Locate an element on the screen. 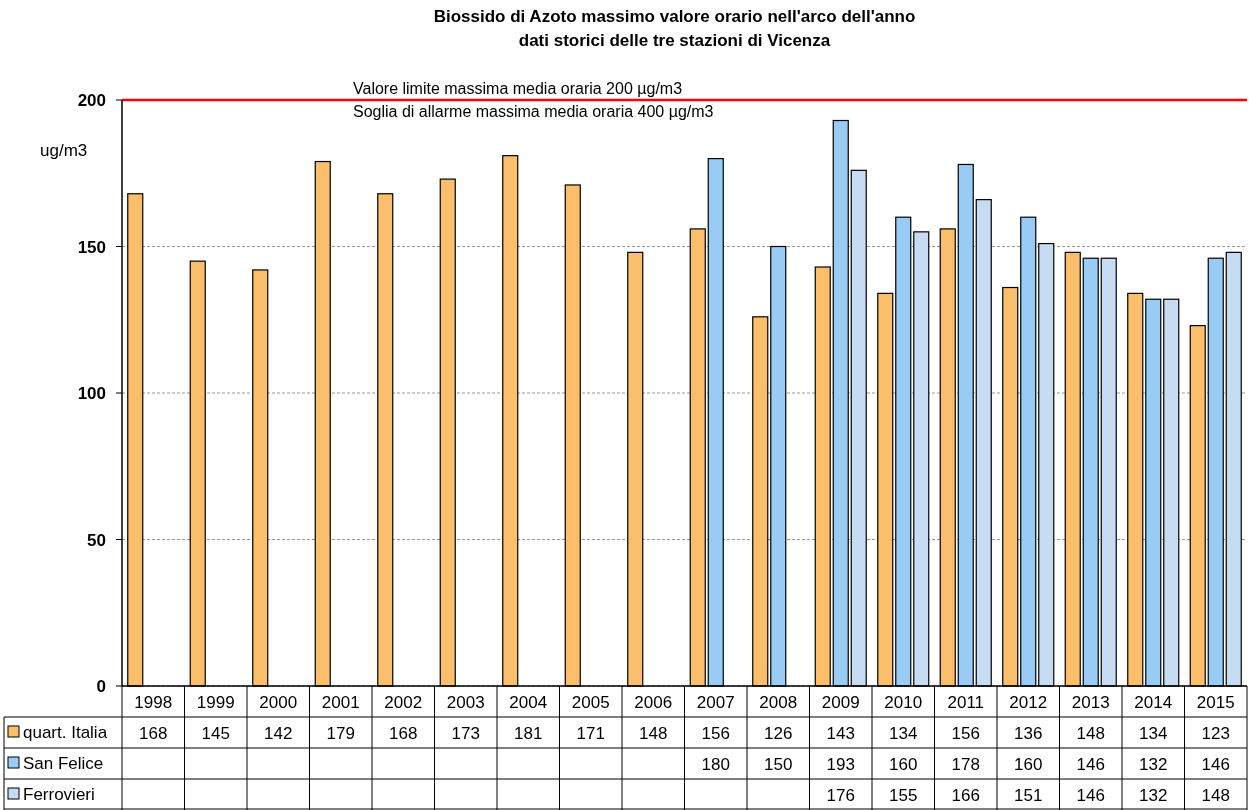 This screenshot has height=810, width=1249. y-tick-label: 0 is located at coordinates (101, 686).